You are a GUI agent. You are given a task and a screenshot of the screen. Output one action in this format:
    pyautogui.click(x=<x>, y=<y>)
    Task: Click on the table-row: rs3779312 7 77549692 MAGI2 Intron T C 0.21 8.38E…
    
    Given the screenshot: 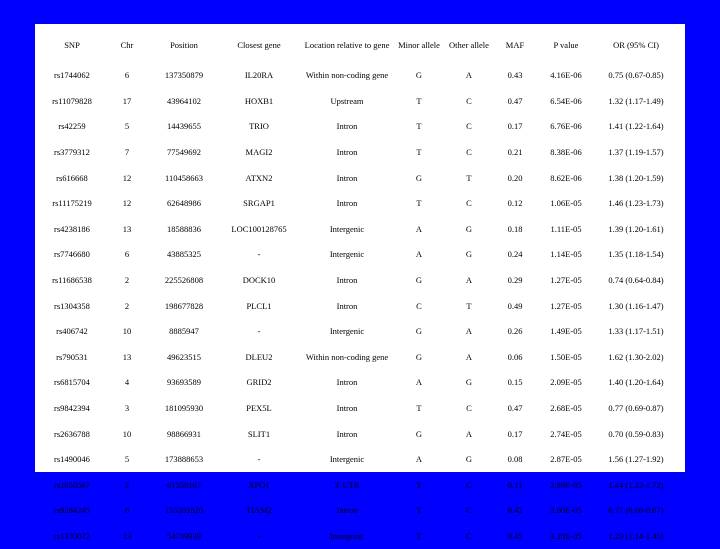 What is the action you would take?
    pyautogui.click(x=359, y=153)
    